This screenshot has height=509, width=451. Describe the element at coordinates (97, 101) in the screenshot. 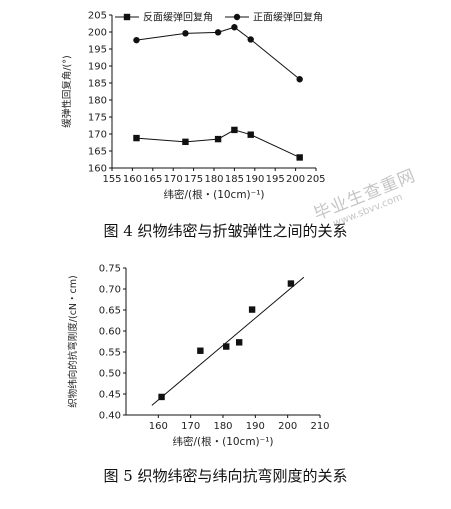

I see `y-tick-label: 180` at that location.